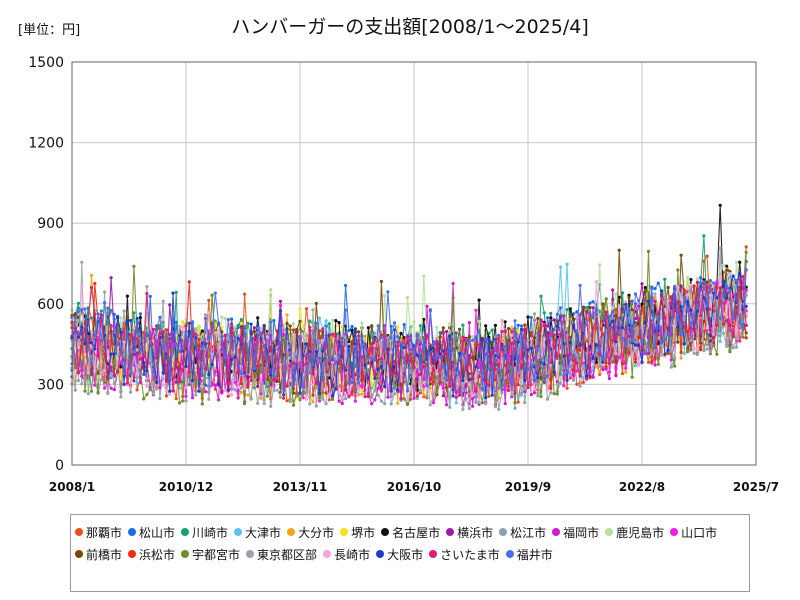 The width and height of the screenshot is (800, 600). What do you see at coordinates (399, 554) in the screenshot?
I see `legend-item: 大阪市` at bounding box center [399, 554].